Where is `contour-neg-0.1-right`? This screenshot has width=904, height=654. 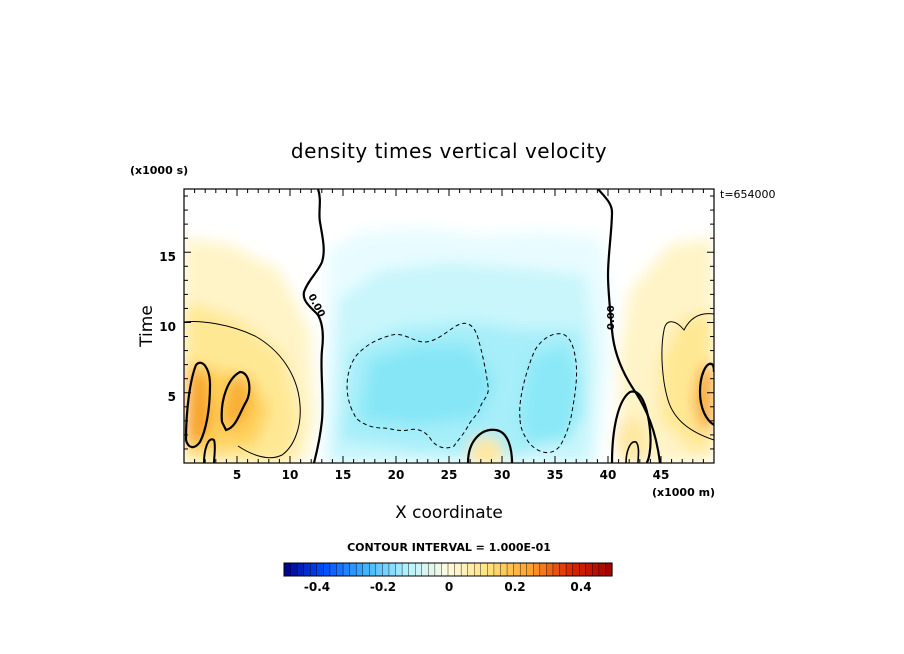
contour-neg-0.1-right is located at coordinates (548, 393).